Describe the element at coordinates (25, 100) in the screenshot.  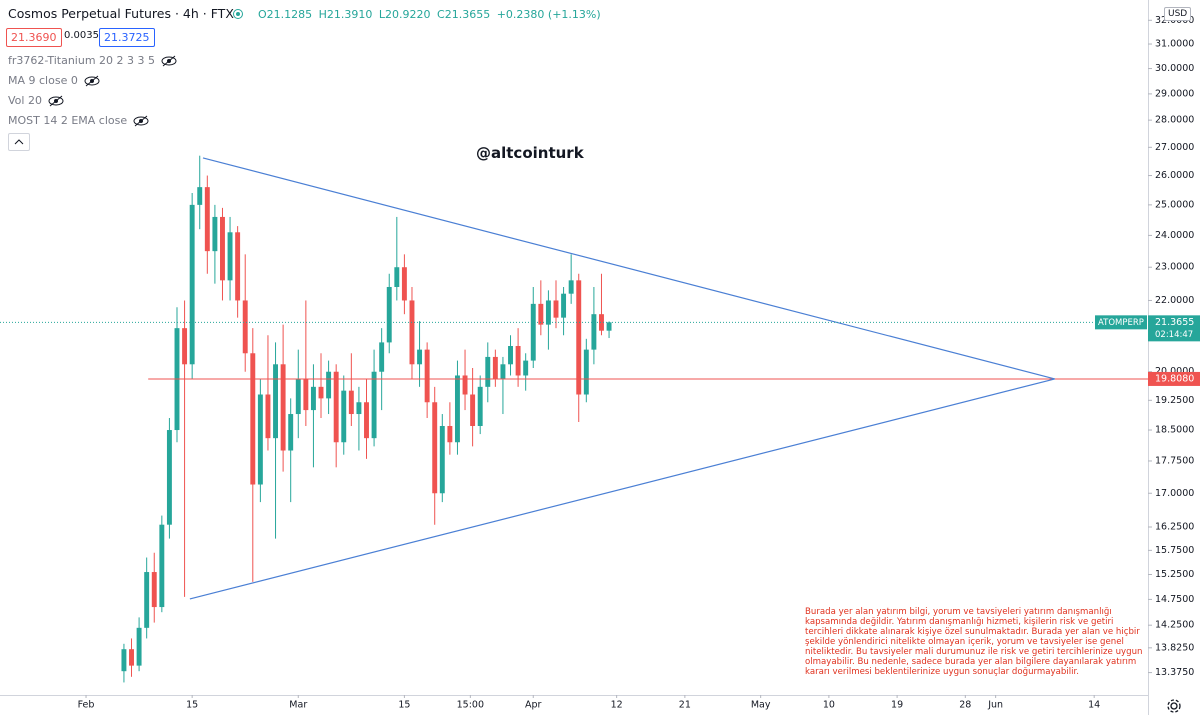
I see `indicator-label: Vol 20` at that location.